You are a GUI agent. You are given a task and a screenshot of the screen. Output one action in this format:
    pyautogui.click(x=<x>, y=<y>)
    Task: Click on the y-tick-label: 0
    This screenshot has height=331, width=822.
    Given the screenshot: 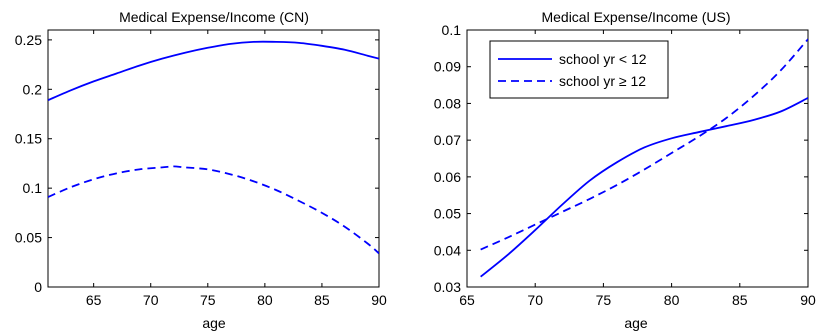 What is the action you would take?
    pyautogui.click(x=38, y=287)
    